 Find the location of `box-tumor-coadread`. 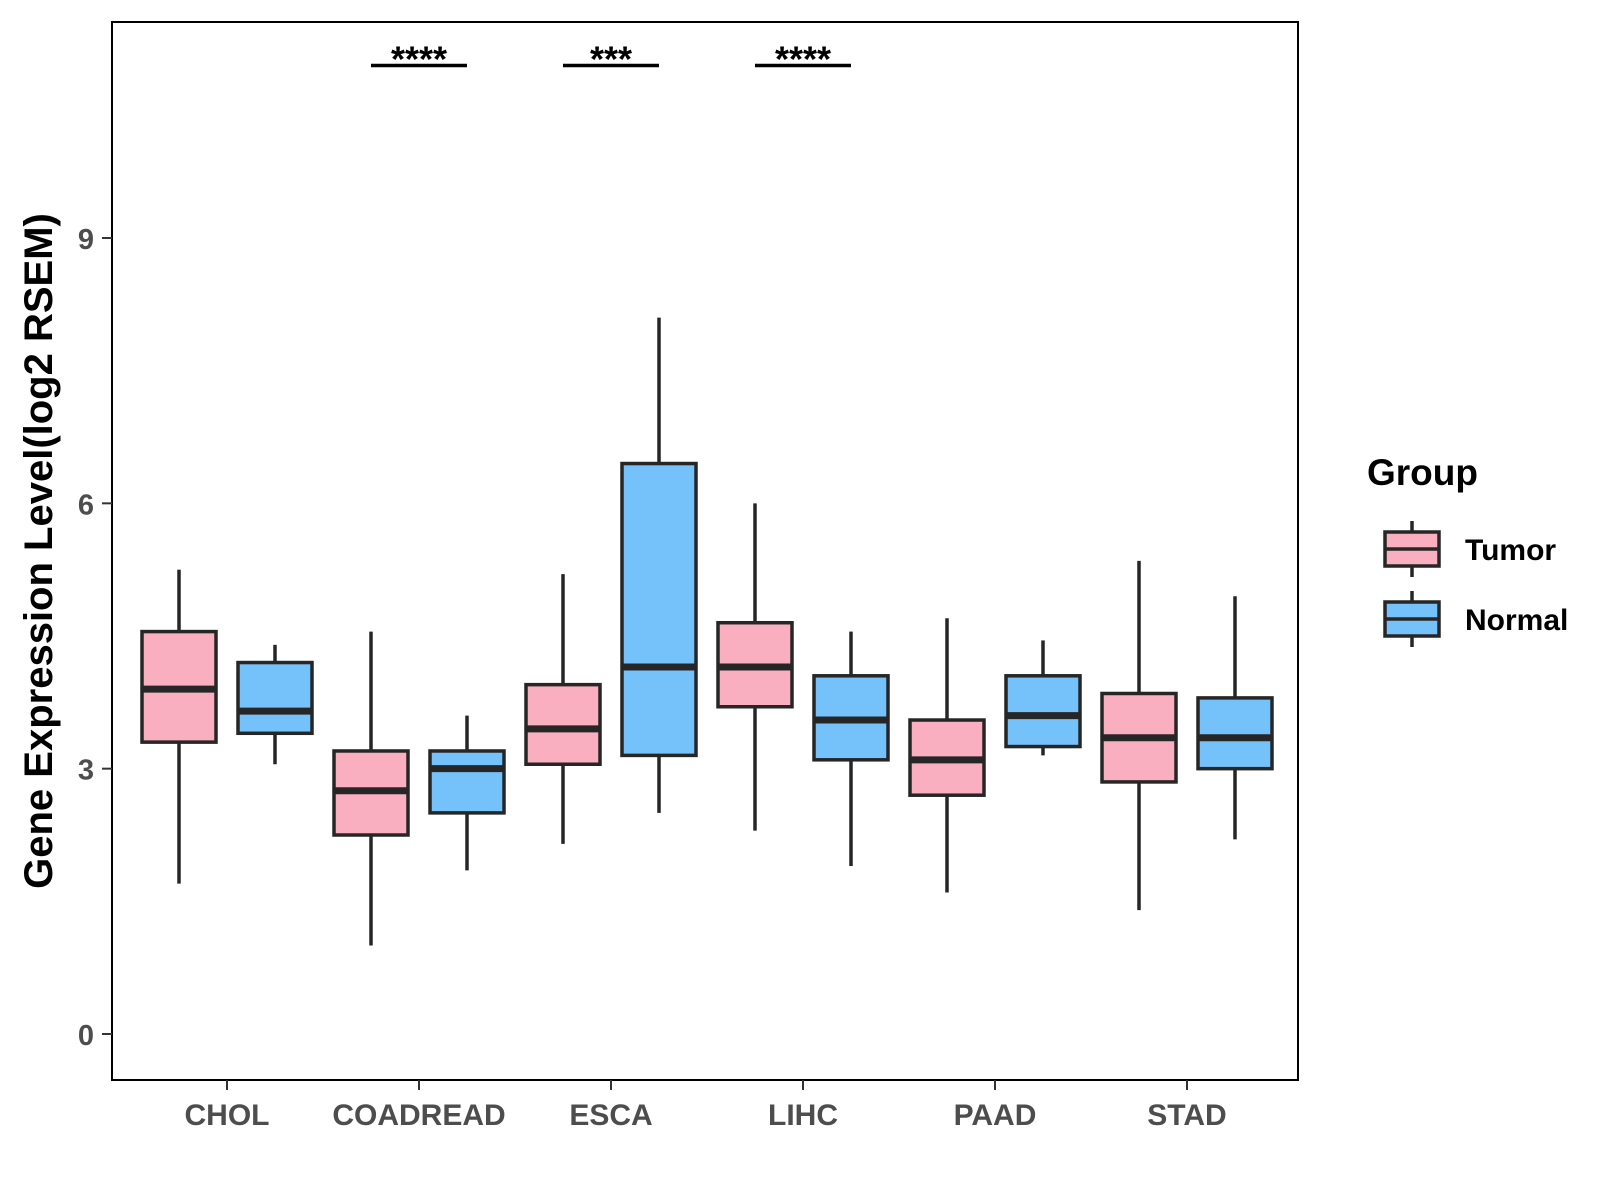

box-tumor-coadread is located at coordinates (371, 788).